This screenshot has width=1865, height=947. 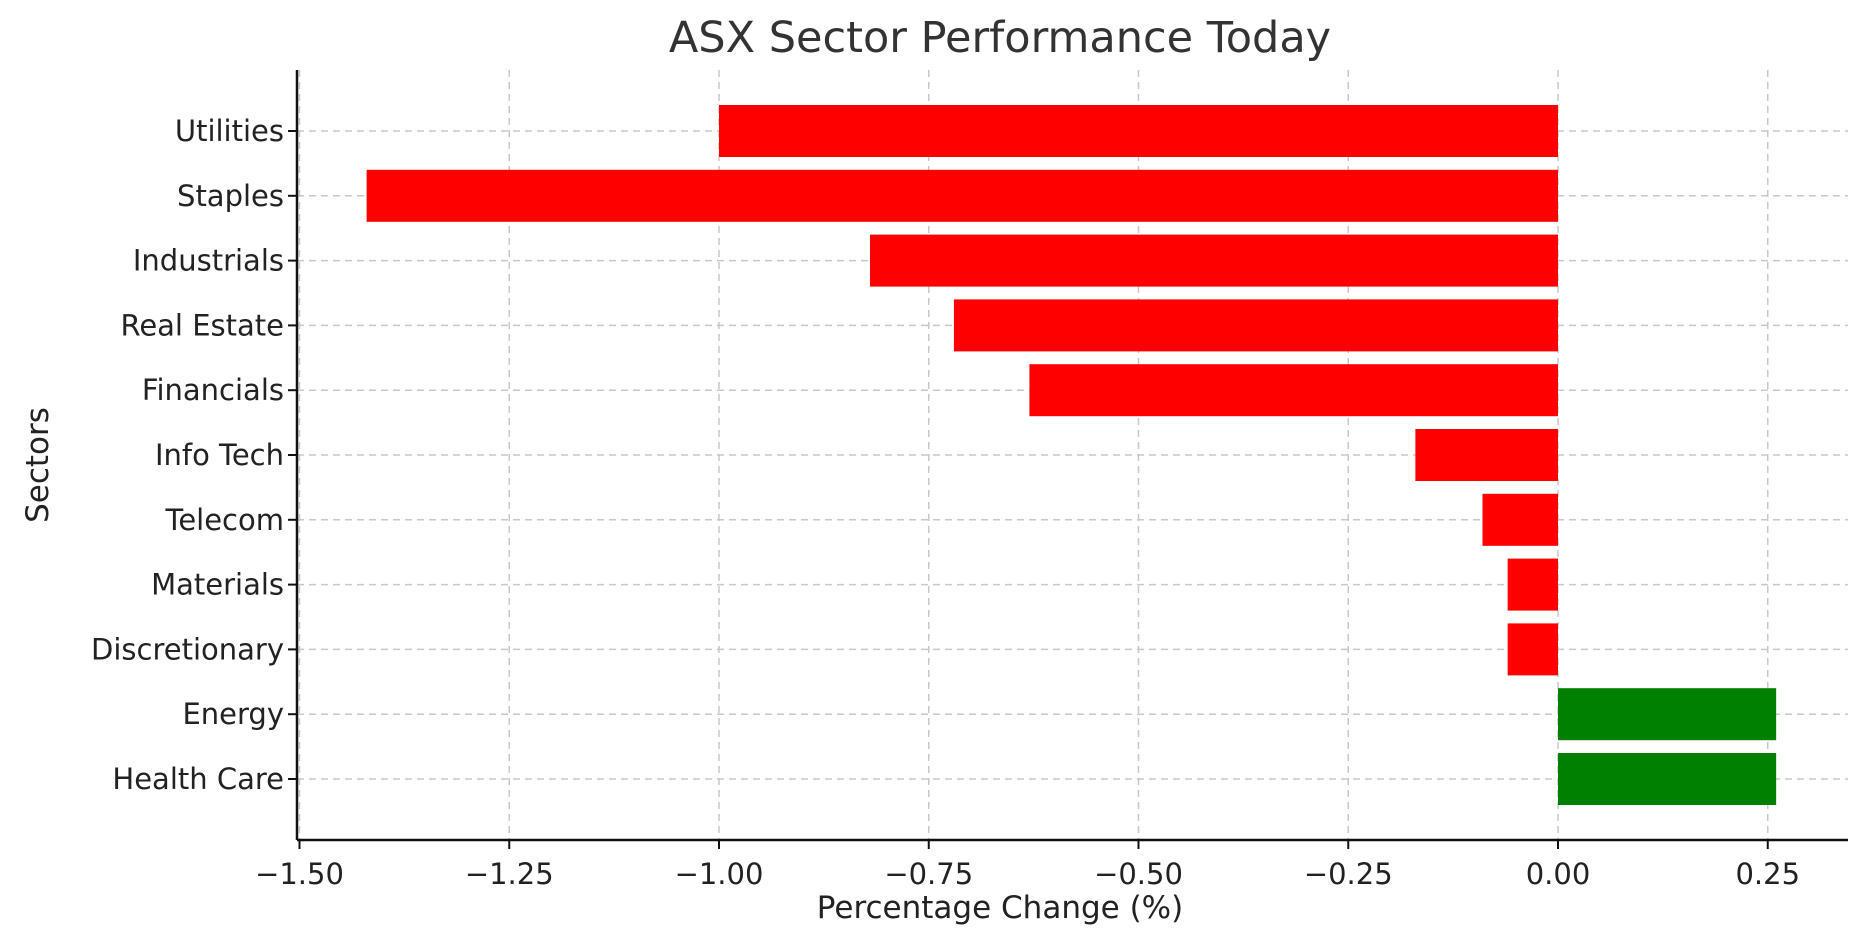 I want to click on y-axis-label: Sectors, so click(x=38, y=465).